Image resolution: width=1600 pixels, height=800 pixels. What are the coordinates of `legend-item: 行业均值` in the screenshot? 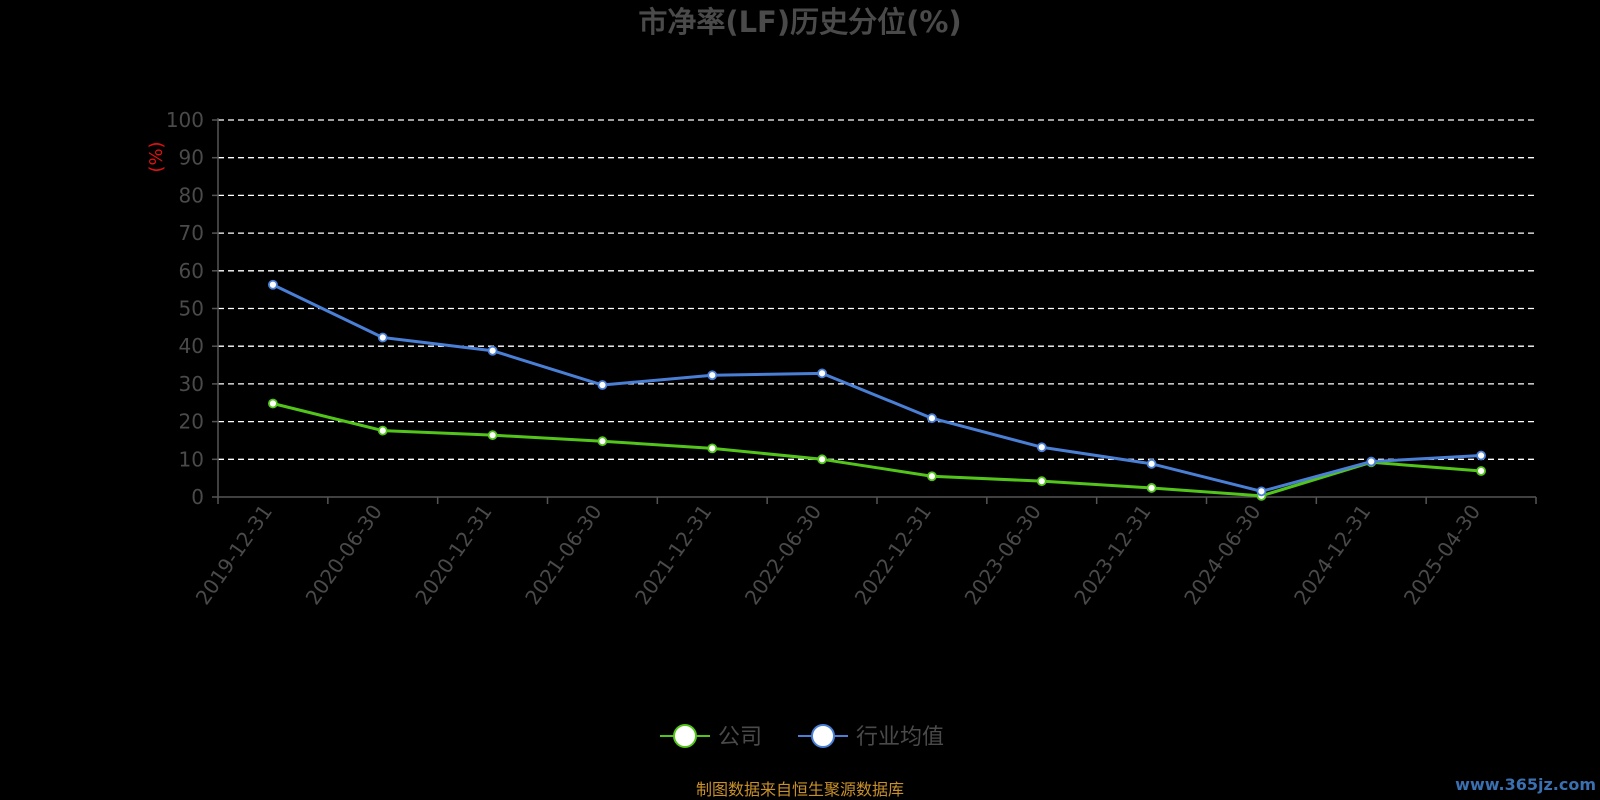 It's located at (871, 737).